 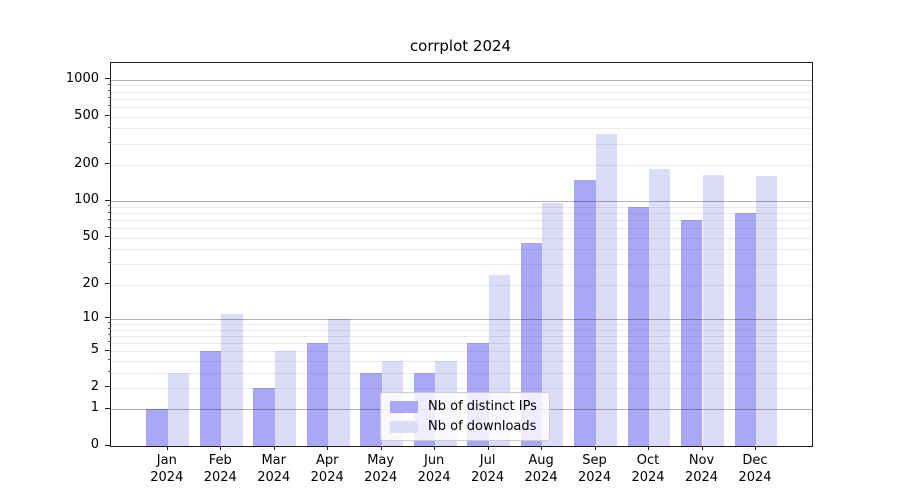 What do you see at coordinates (94, 444) in the screenshot?
I see `y-tick-label: 0` at bounding box center [94, 444].